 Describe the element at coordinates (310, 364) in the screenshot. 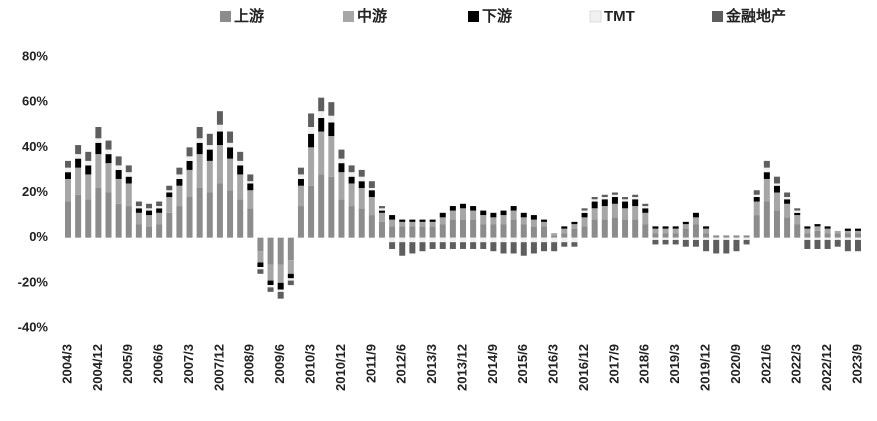

I see `x-tick-label: 2010/3` at that location.